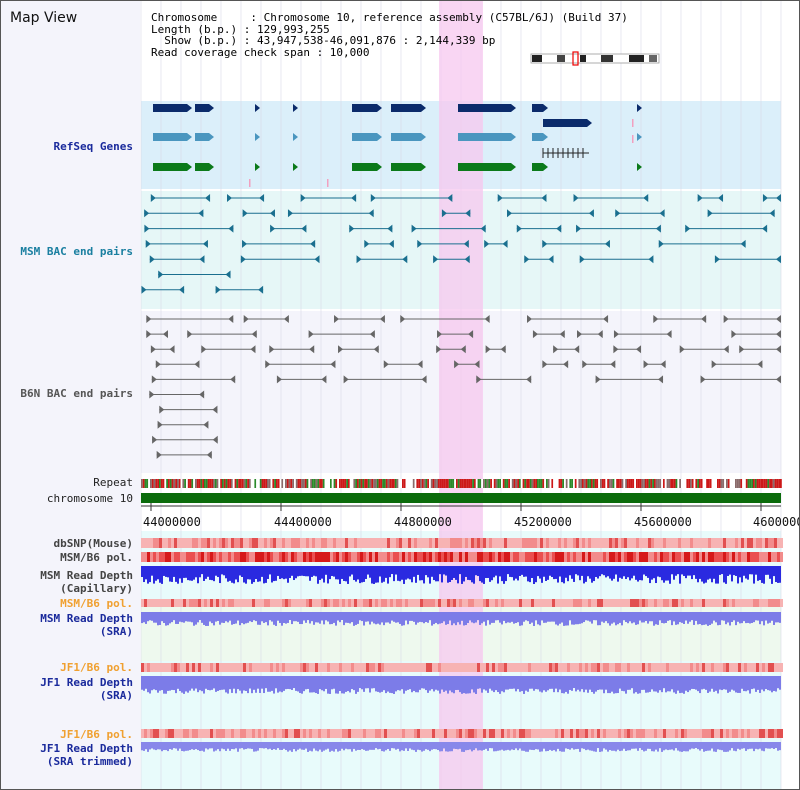 This screenshot has height=790, width=800. What do you see at coordinates (93, 146) in the screenshot?
I see `track-label-refseq: RefSeq Genes` at bounding box center [93, 146].